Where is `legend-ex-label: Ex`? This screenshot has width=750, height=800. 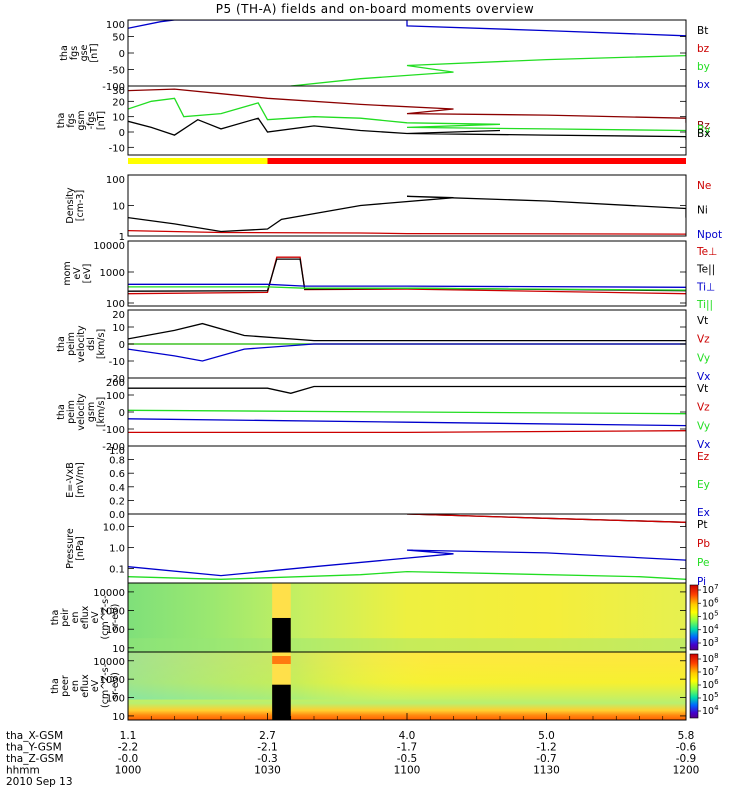
legend-ex-label: Ex is located at coordinates (703, 513).